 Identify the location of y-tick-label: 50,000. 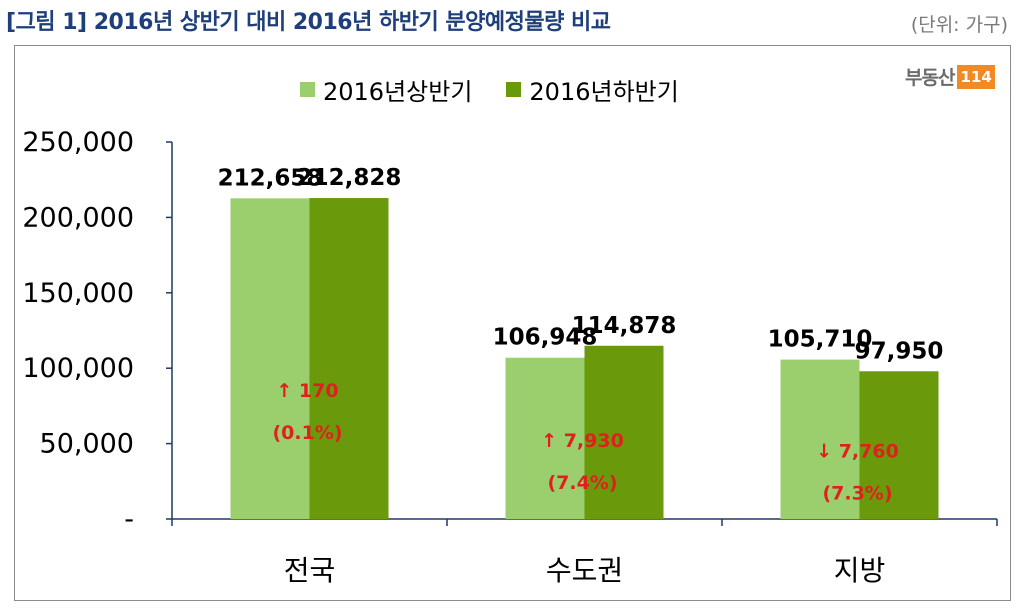
(87, 444).